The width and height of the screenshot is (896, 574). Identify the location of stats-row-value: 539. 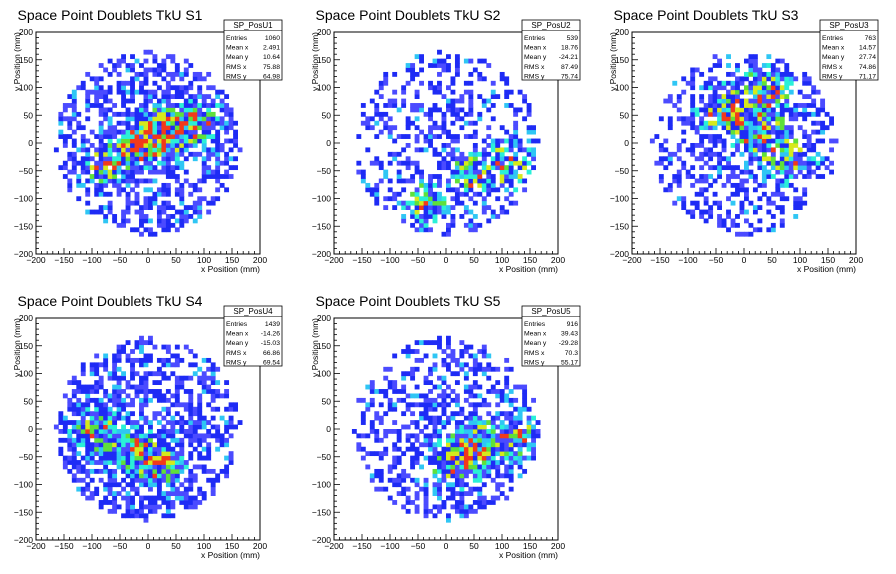
(573, 38).